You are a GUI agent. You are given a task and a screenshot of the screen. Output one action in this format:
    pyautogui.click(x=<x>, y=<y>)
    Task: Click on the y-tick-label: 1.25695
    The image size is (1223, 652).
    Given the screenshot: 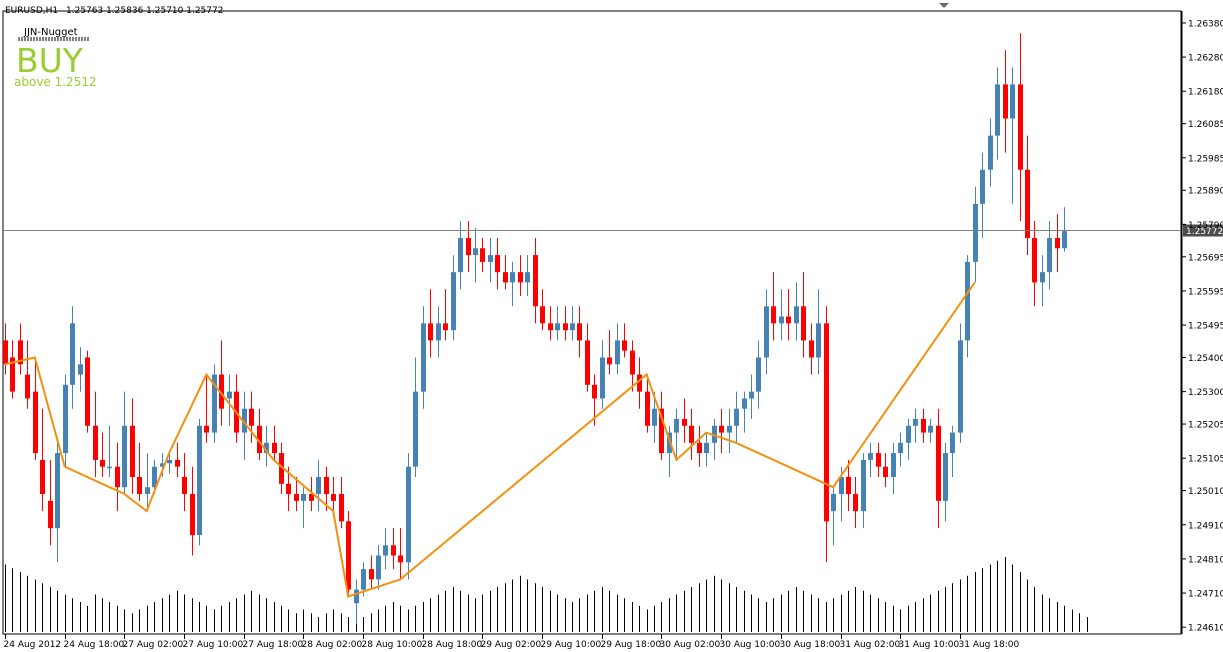 What is the action you would take?
    pyautogui.click(x=1205, y=258)
    